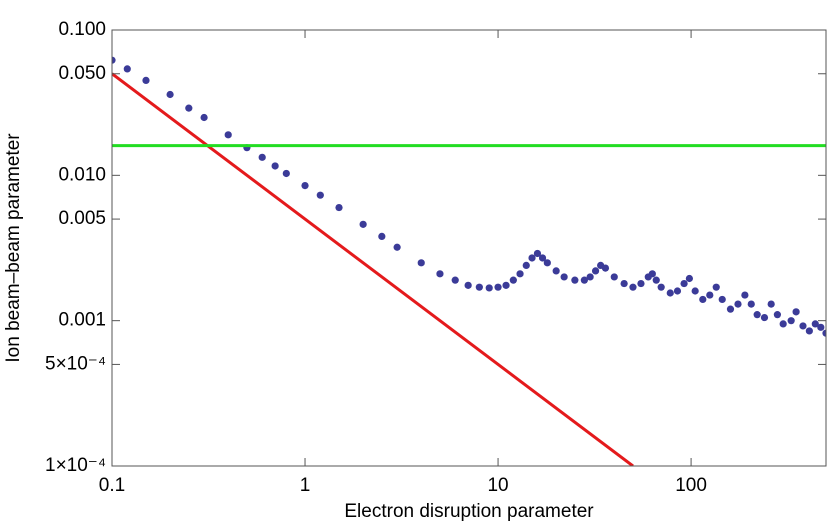 This screenshot has height=526, width=830. What do you see at coordinates (82, 218) in the screenshot?
I see `y-tick-label: 0.005` at bounding box center [82, 218].